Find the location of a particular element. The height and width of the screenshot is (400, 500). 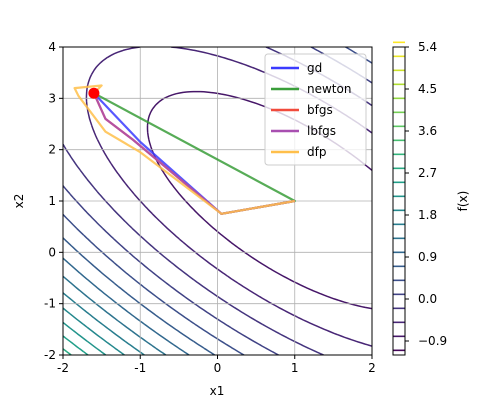

x-axis-label: x1 is located at coordinates (217, 391).